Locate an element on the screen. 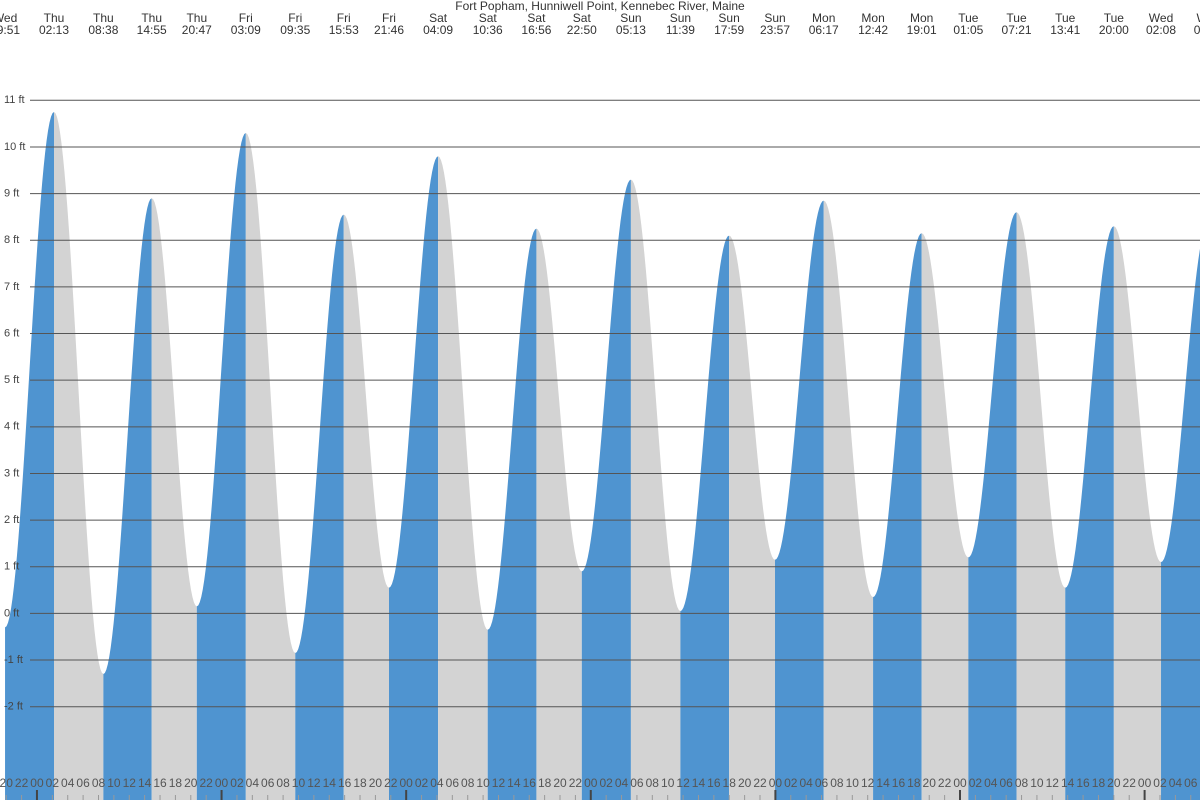  y-tick-label: 6 ft is located at coordinates (11, 333).